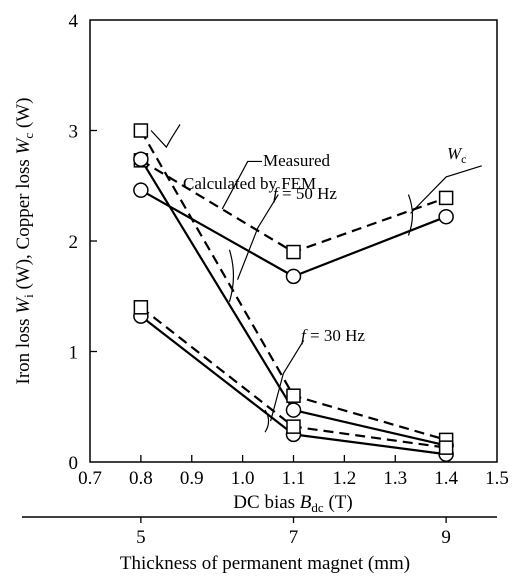 Image resolution: width=522 pixels, height=576 pixels. I want to click on wc-subscript: c, so click(463, 159).